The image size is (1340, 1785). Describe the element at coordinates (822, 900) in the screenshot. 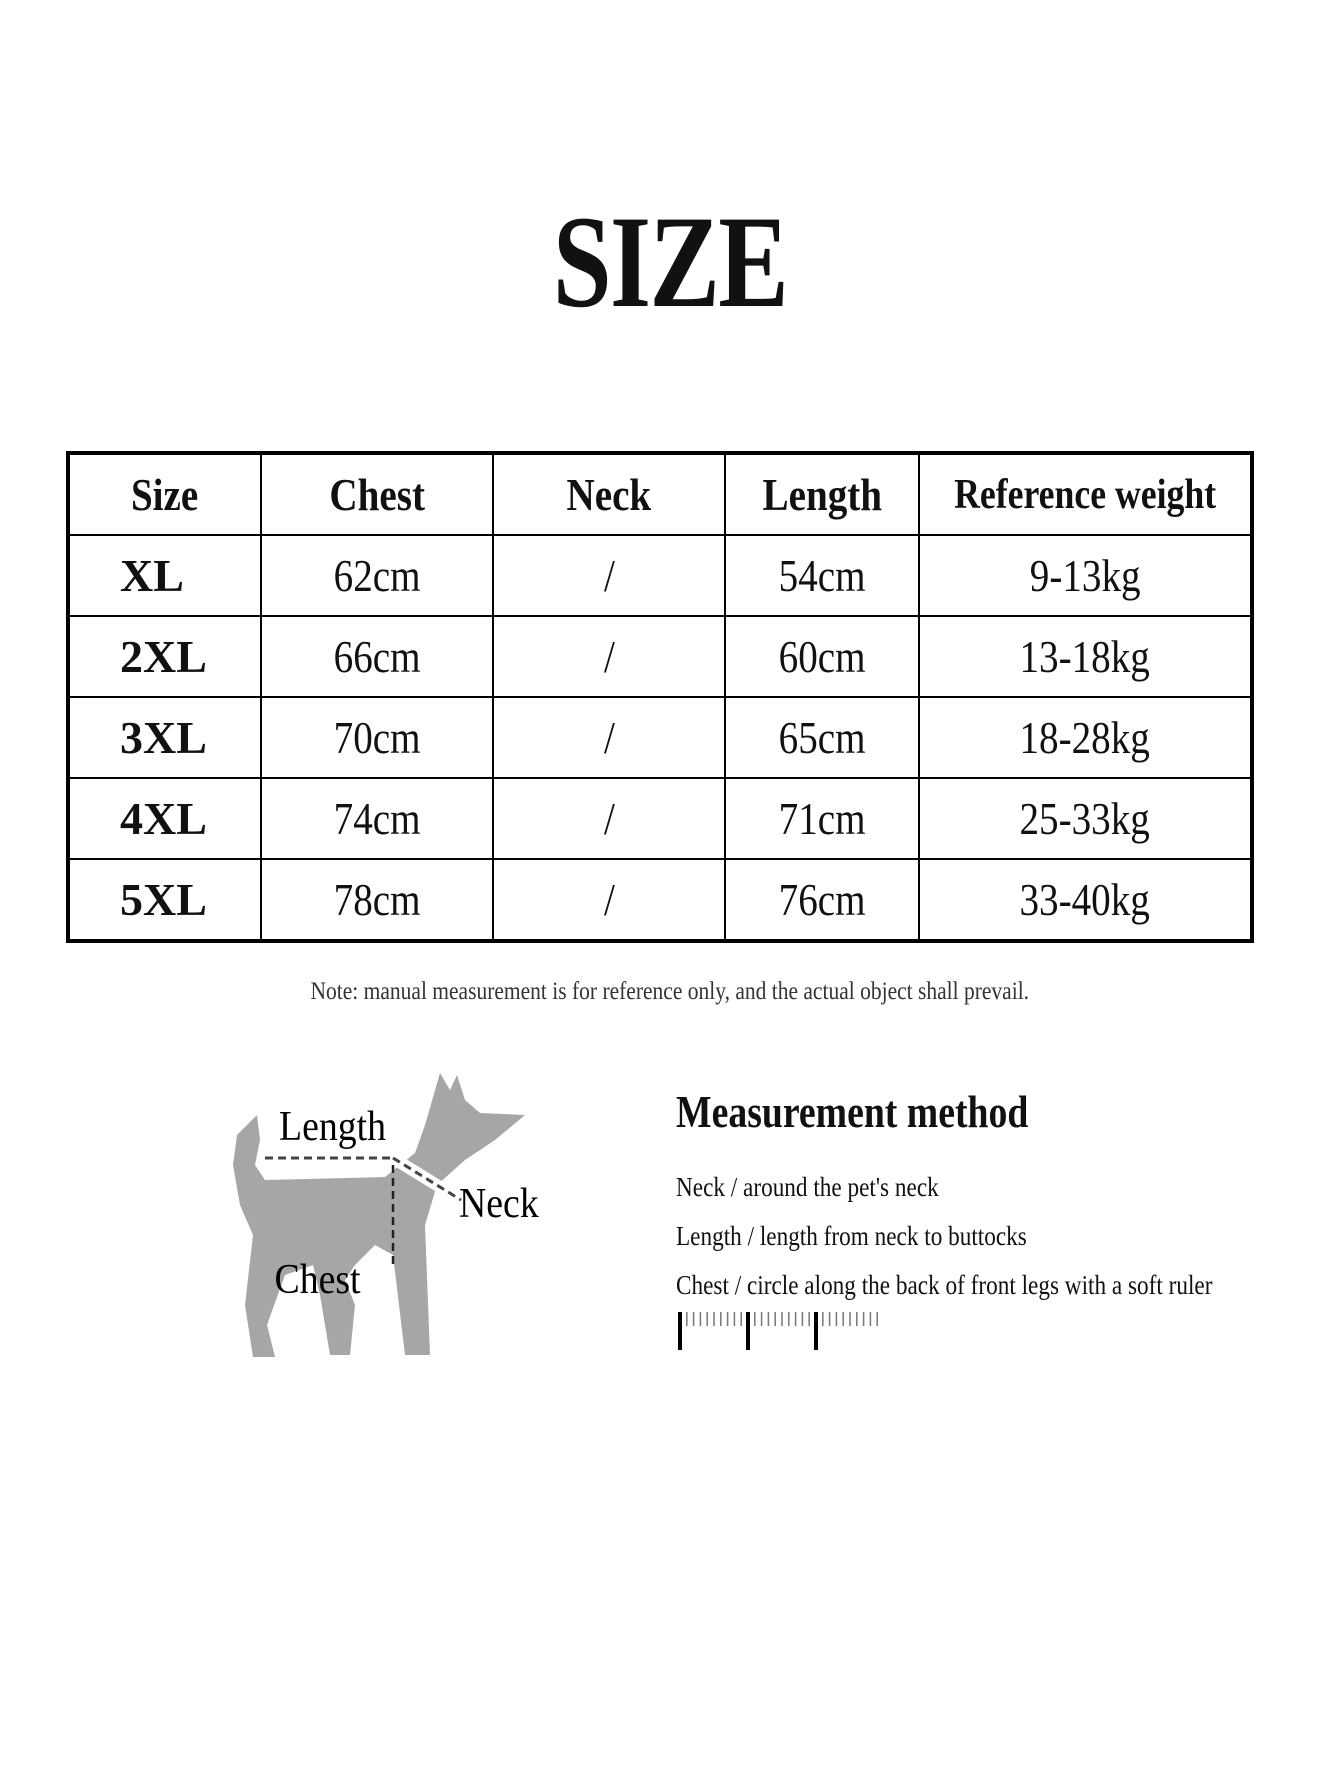

I see `length-cell: 76cm` at that location.